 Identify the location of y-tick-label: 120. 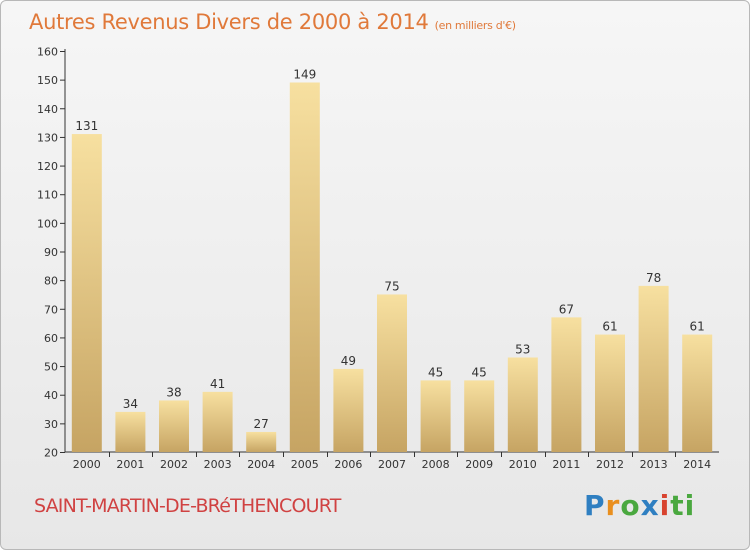
(47, 166).